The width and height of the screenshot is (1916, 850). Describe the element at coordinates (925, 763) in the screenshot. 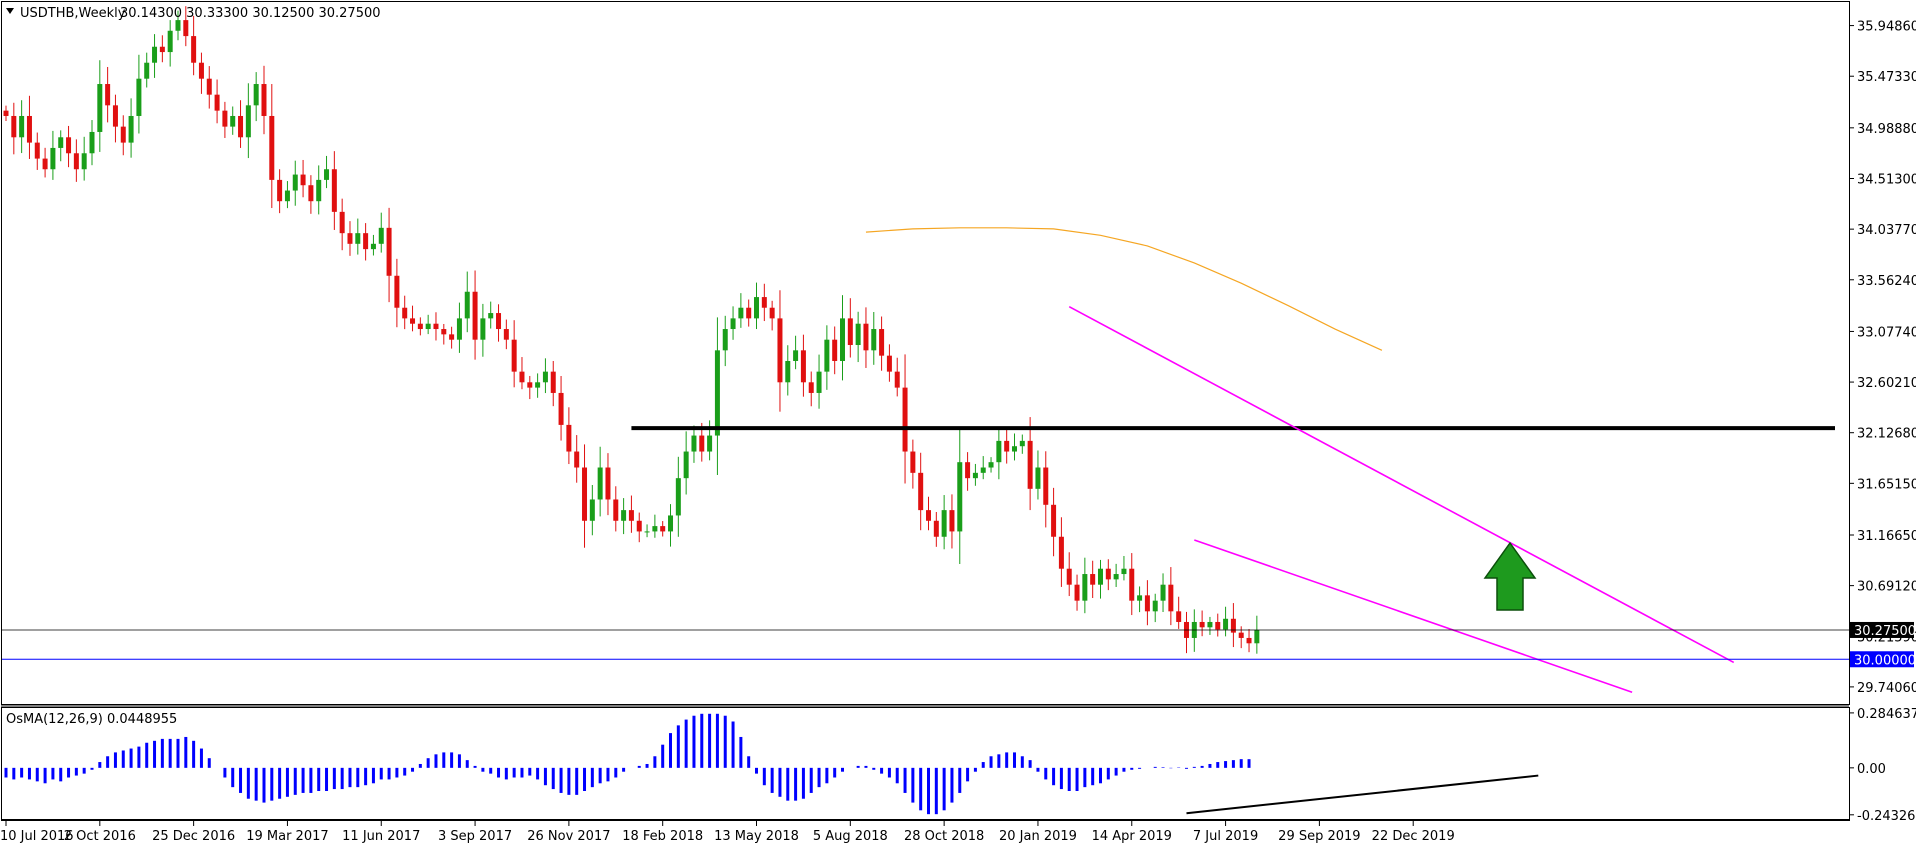

I see `osma-panel-frame` at that location.